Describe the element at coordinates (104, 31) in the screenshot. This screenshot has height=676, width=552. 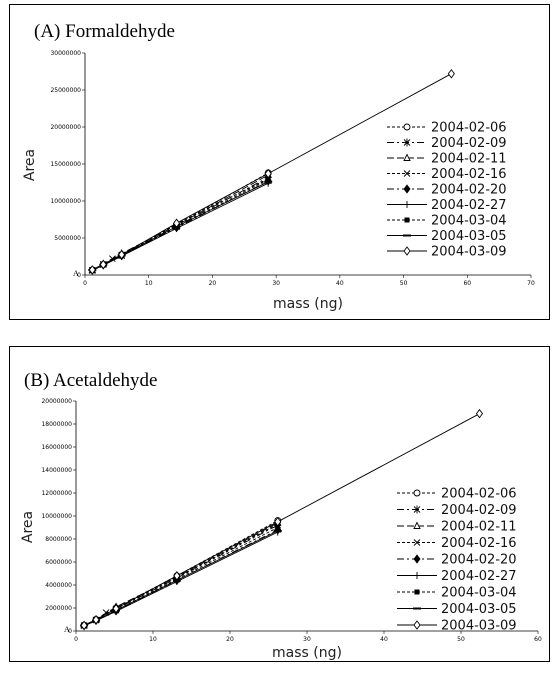
I see `chart-title: (A) Formaldehyde` at that location.